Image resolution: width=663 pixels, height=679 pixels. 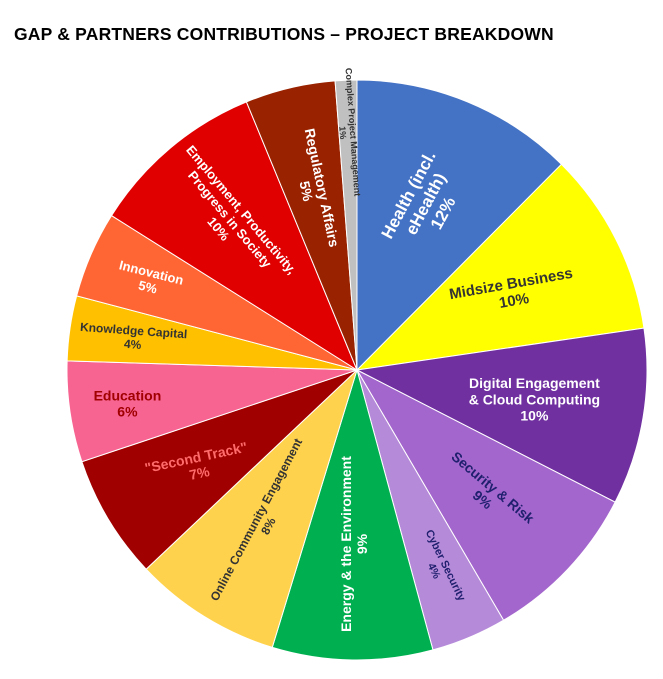 I want to click on slice-value: 1%, so click(x=342, y=133).